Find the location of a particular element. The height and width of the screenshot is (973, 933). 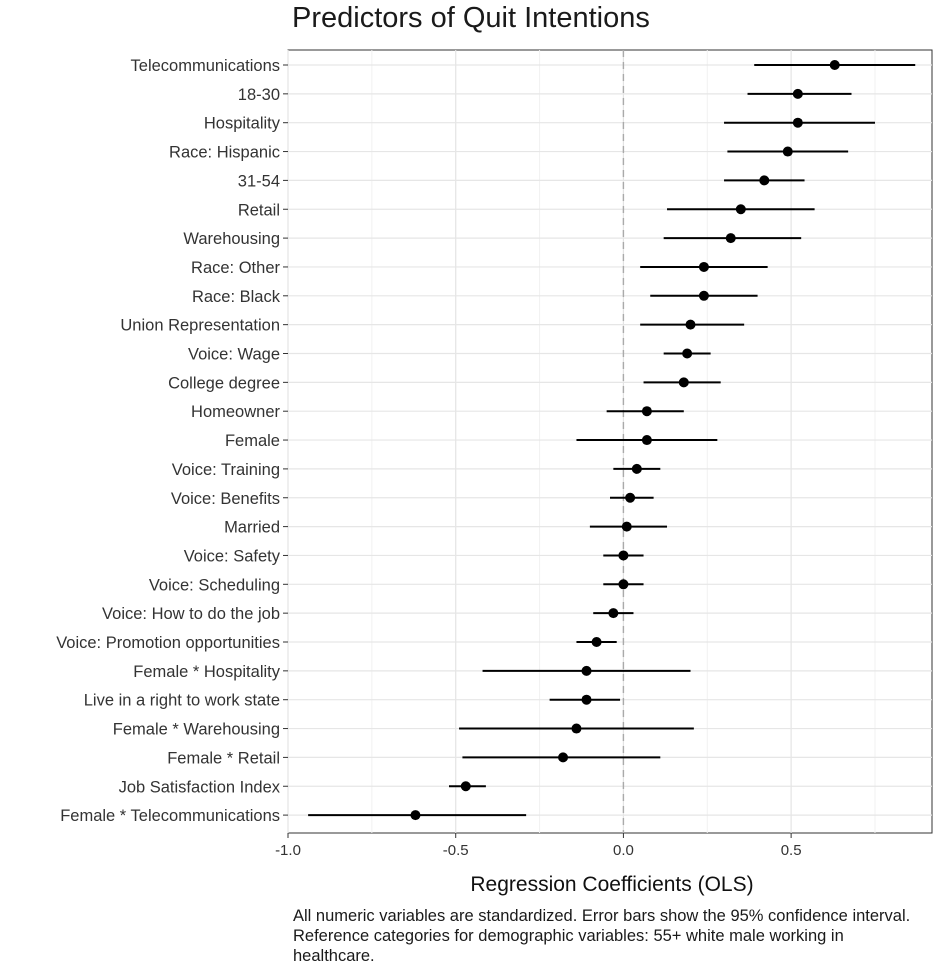

category-label: Warehousing is located at coordinates (231, 239).